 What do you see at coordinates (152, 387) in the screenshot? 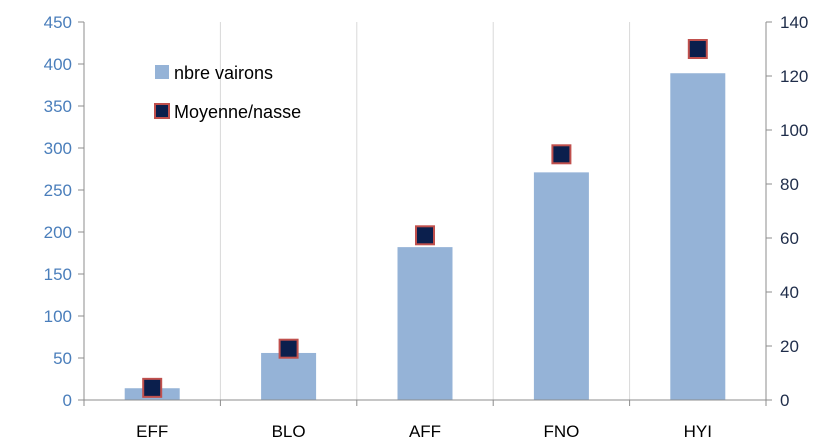
I see `marker-eff` at bounding box center [152, 387].